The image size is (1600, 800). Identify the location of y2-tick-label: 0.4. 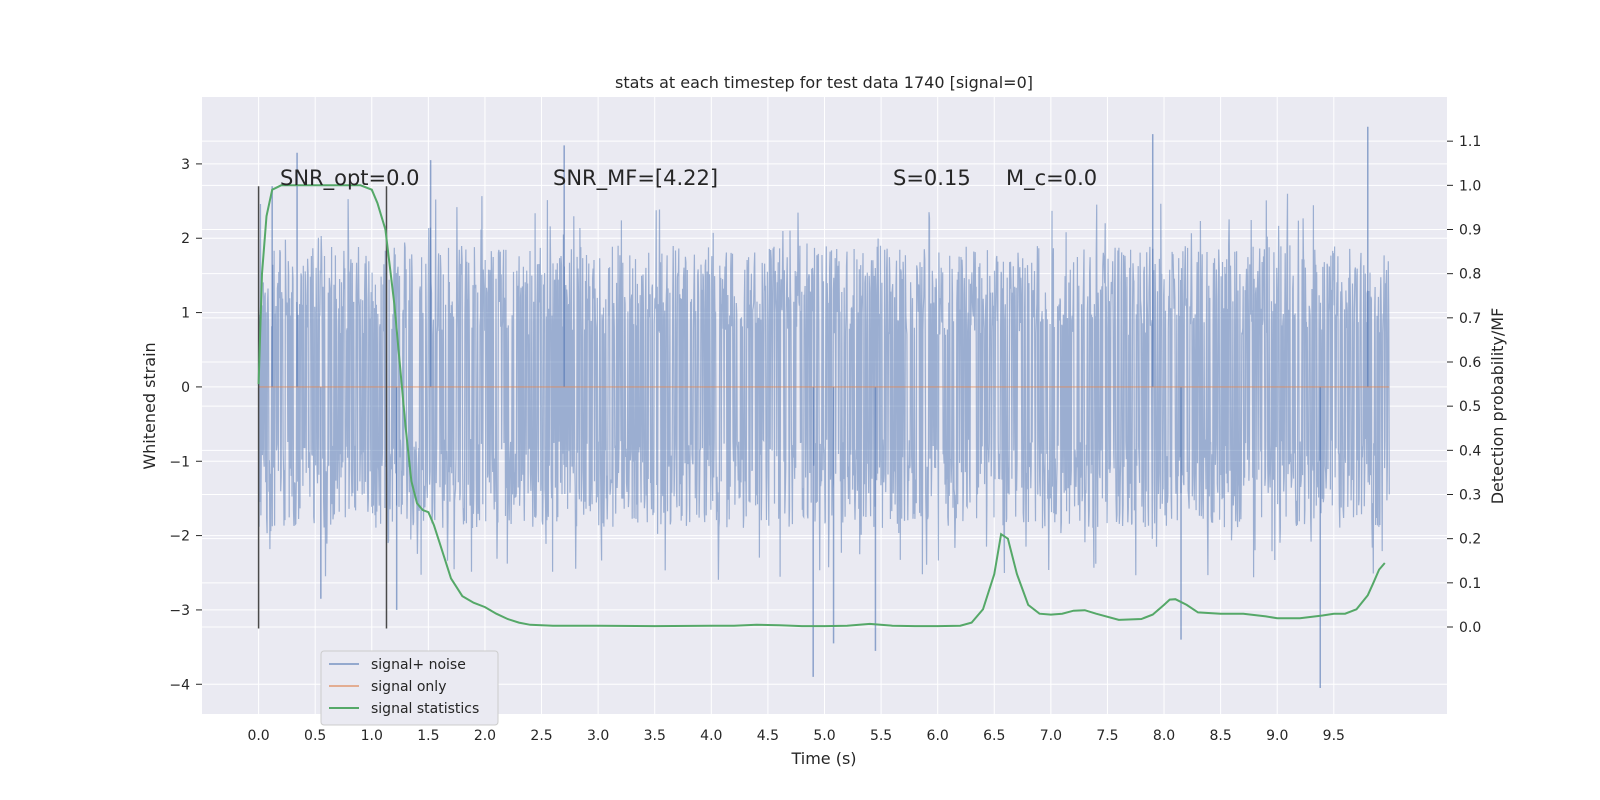
(1470, 451).